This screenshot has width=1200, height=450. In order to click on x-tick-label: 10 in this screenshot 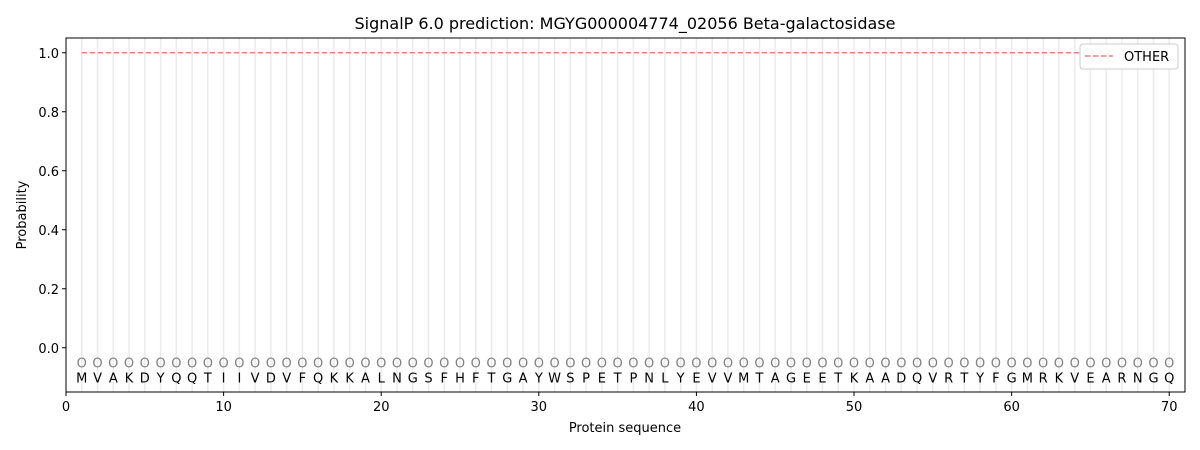, I will do `click(223, 407)`.